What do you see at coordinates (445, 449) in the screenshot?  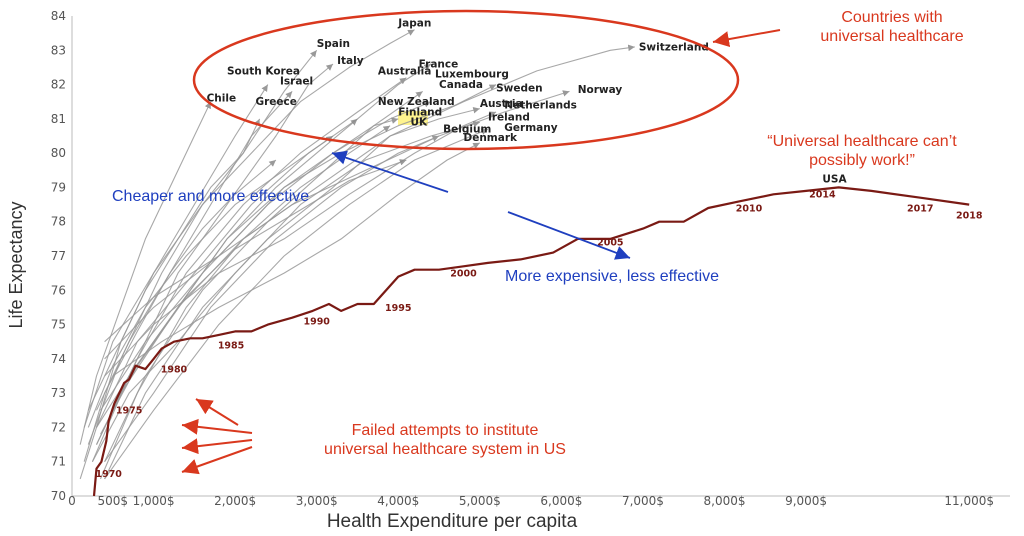 I see `annotation-failed-line2: universal healthcare system in US` at bounding box center [445, 449].